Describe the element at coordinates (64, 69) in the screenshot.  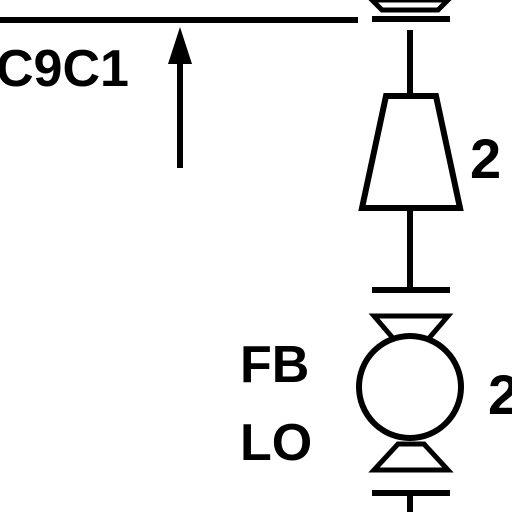
I see `line-label: C9C1` at that location.